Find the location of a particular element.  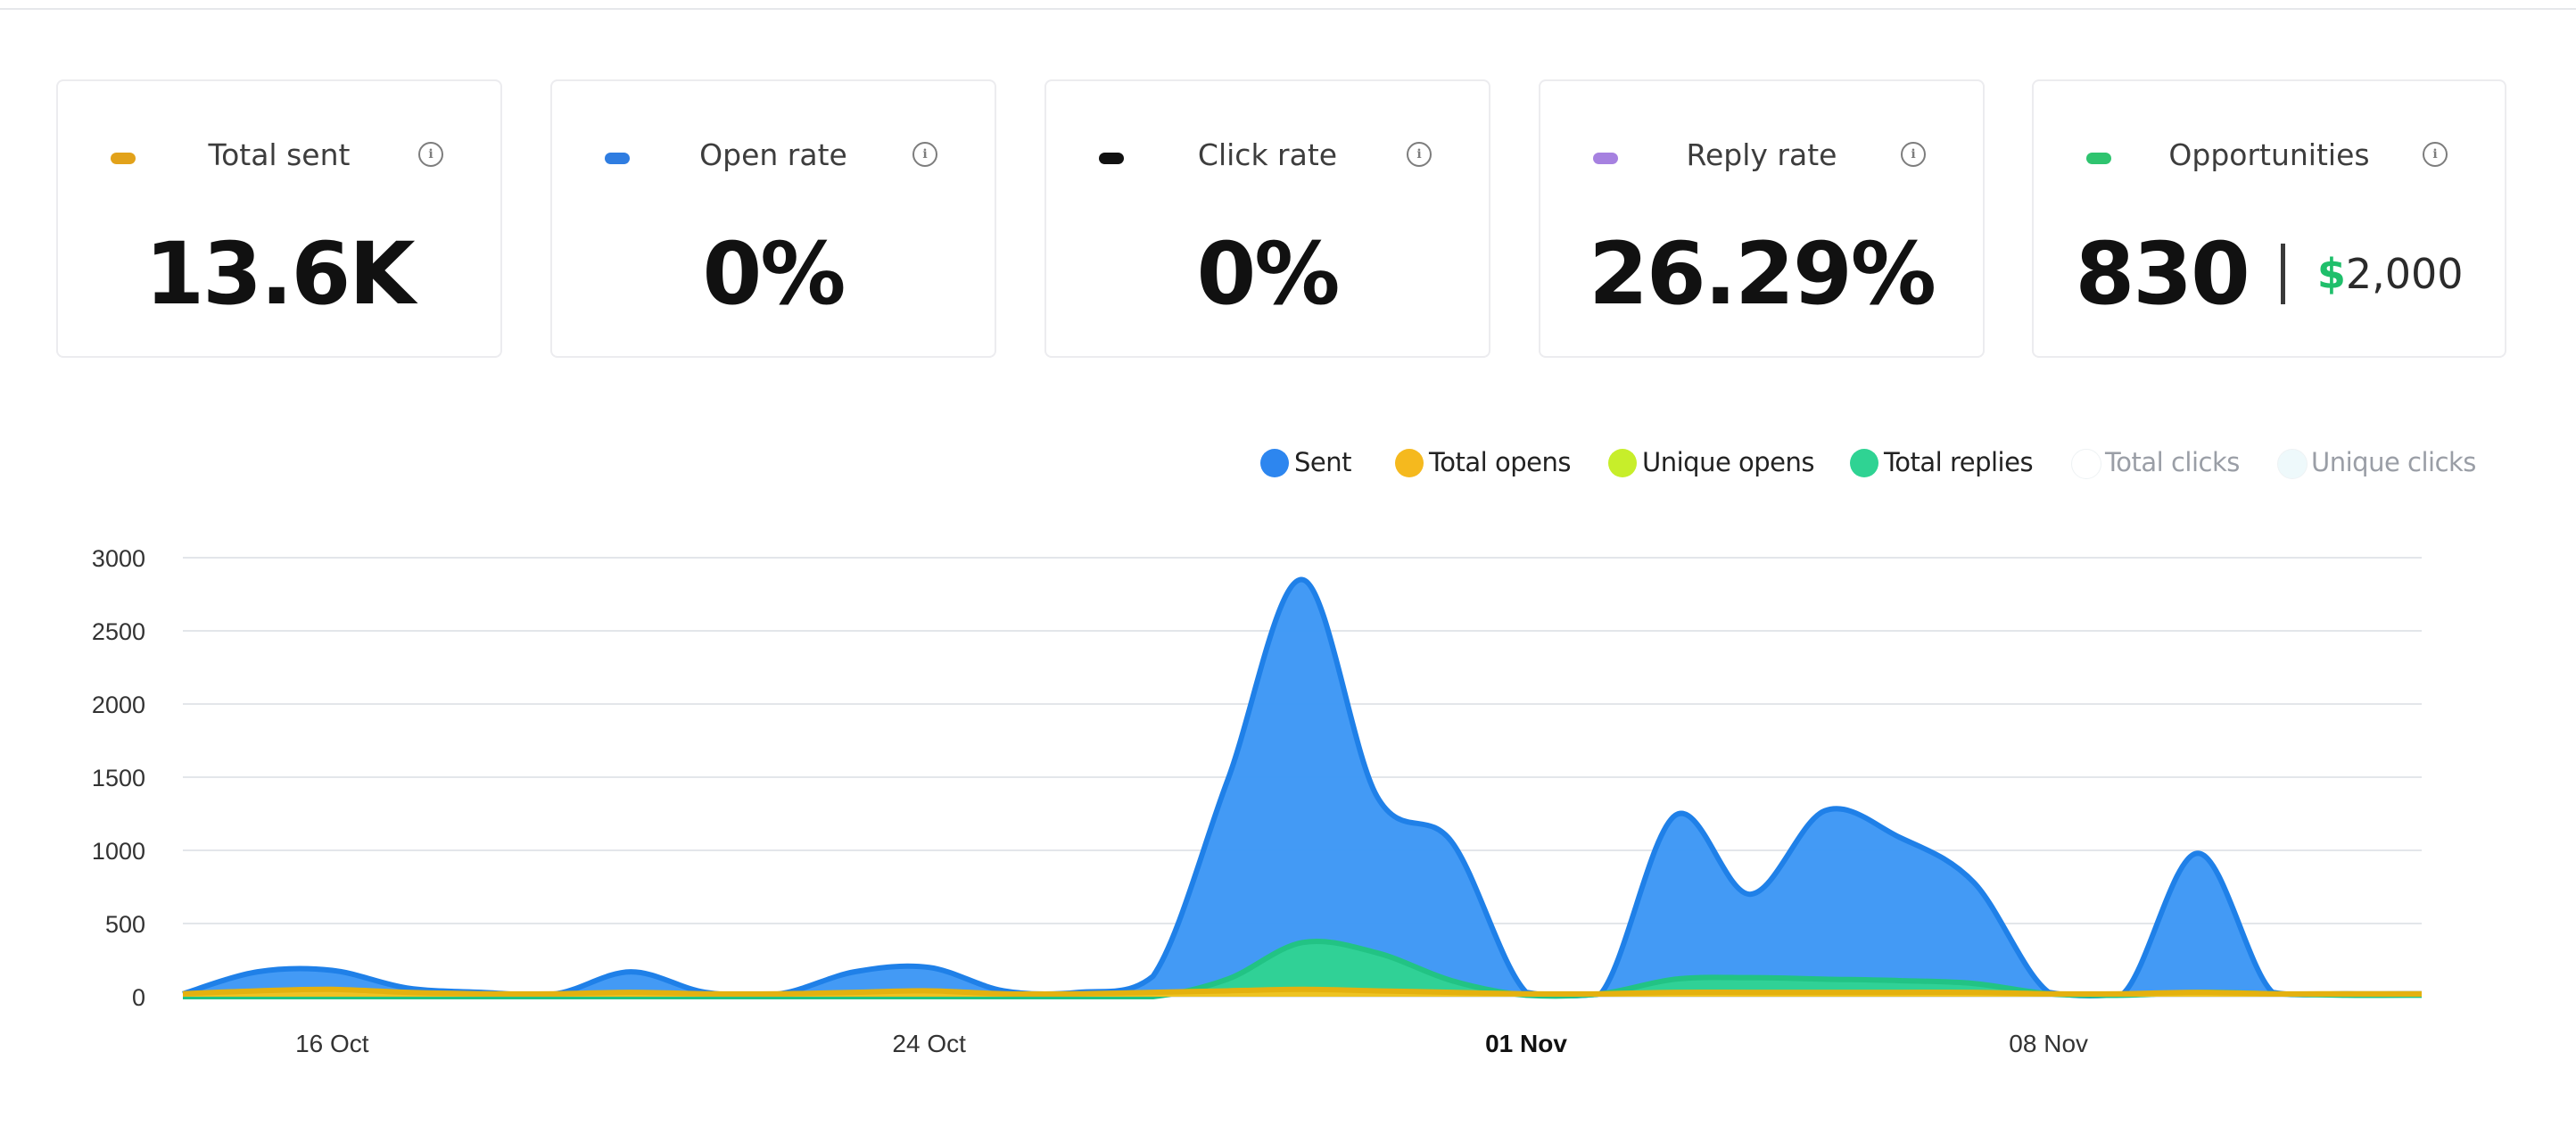

card-value: 13.6K is located at coordinates (279, 274).